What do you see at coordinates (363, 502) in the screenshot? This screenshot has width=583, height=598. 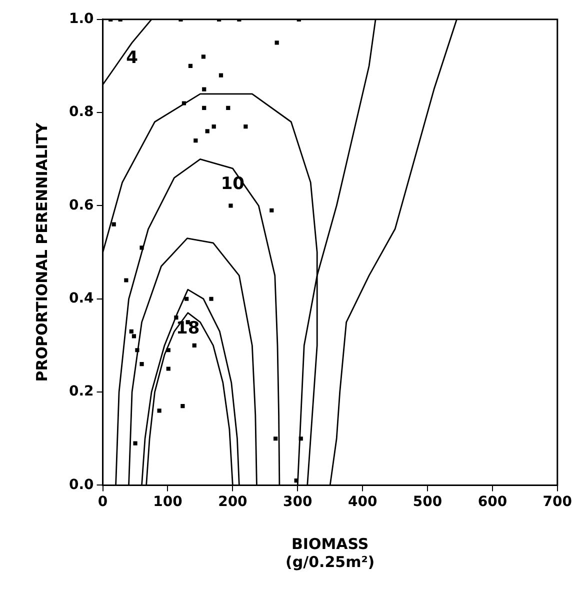 I see `x-tick-label: 400` at bounding box center [363, 502].